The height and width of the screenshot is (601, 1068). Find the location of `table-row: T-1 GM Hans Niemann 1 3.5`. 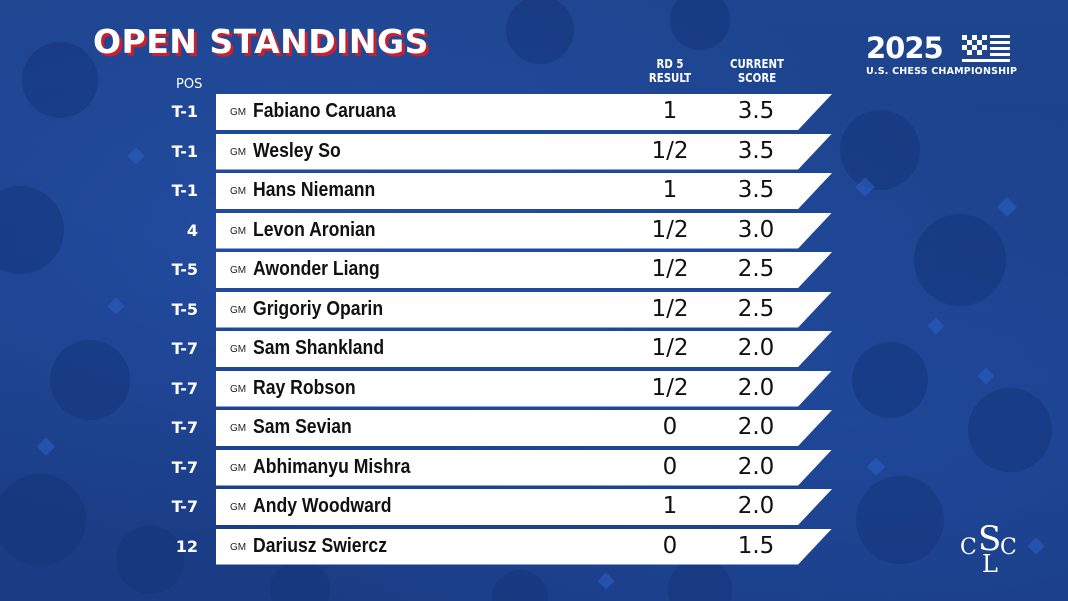

table-row: T-1 GM Hans Niemann 1 3.5 is located at coordinates (534, 191).